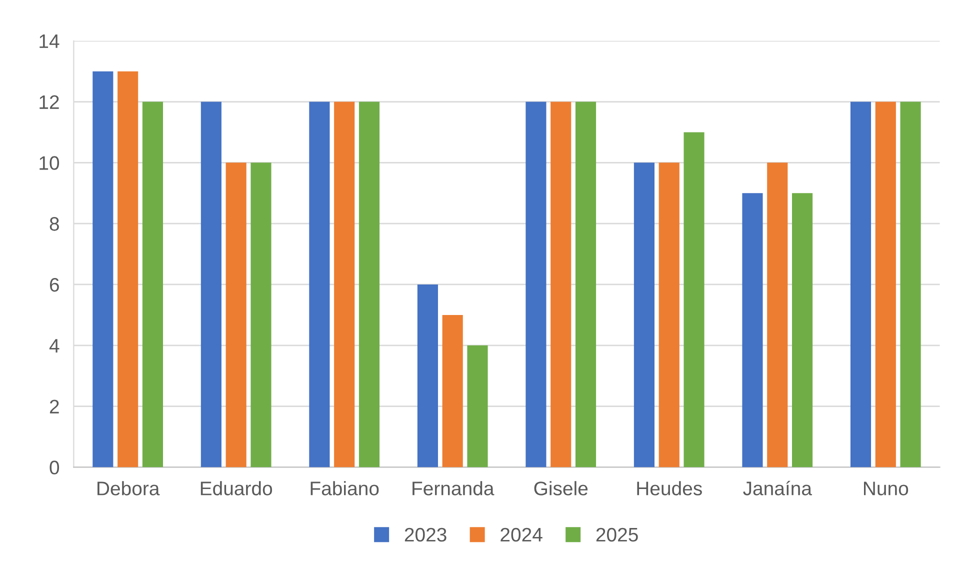 The height and width of the screenshot is (584, 957). Describe the element at coordinates (54, 407) in the screenshot. I see `y-tick-label: 2` at that location.